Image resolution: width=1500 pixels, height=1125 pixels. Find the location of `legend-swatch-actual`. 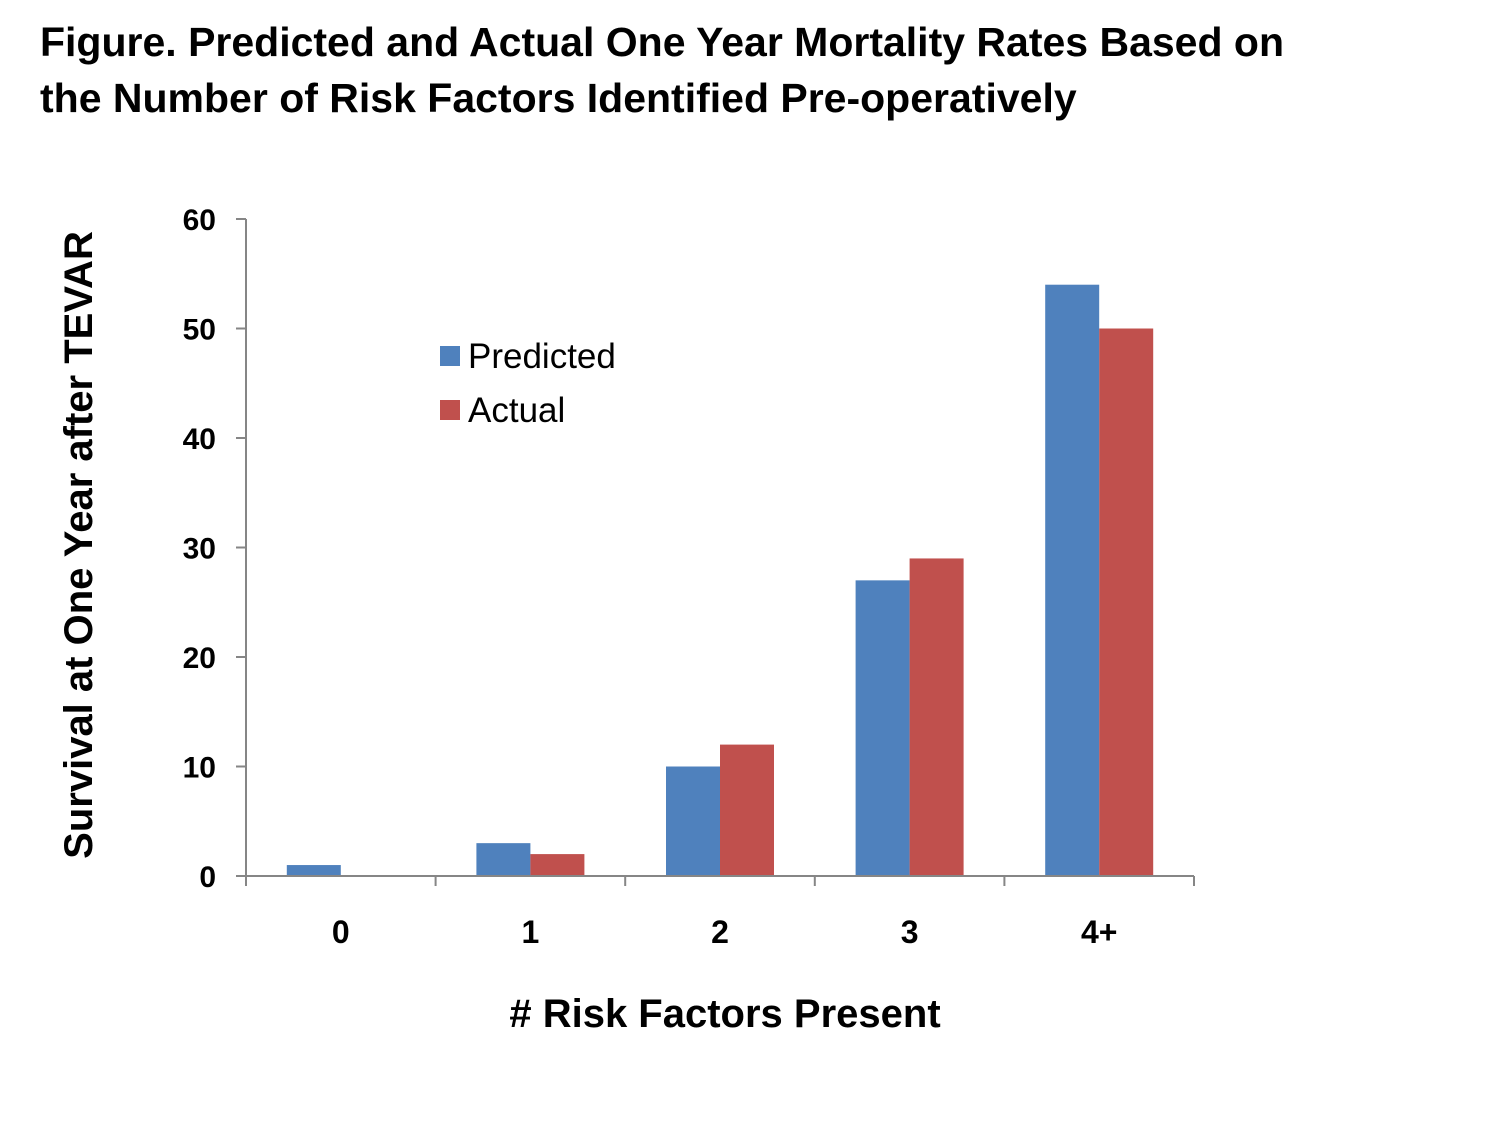

legend-swatch-actual is located at coordinates (450, 410).